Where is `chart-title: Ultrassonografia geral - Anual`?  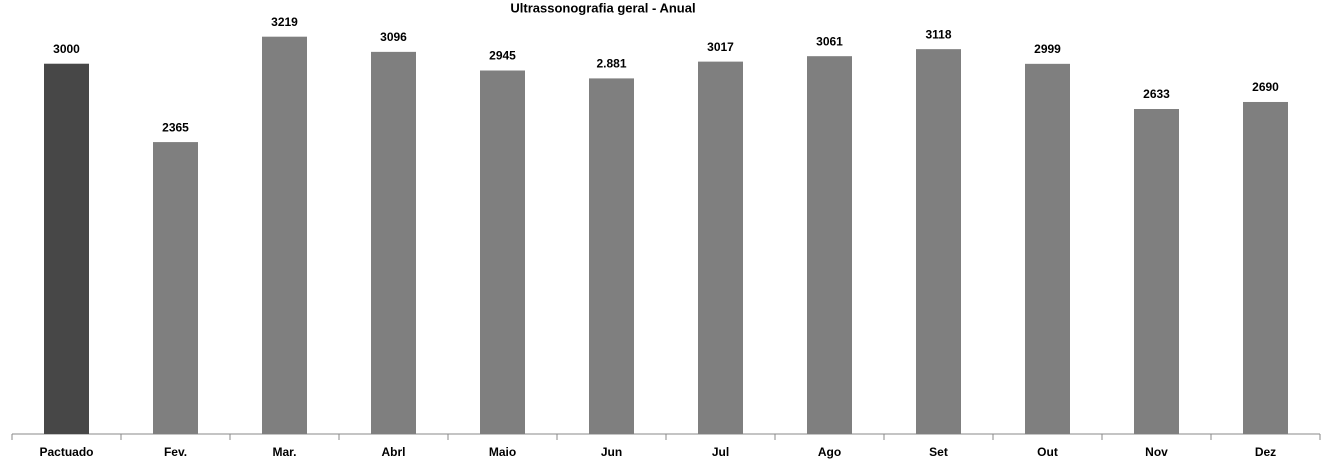 chart-title: Ultrassonografia geral - Anual is located at coordinates (602, 7).